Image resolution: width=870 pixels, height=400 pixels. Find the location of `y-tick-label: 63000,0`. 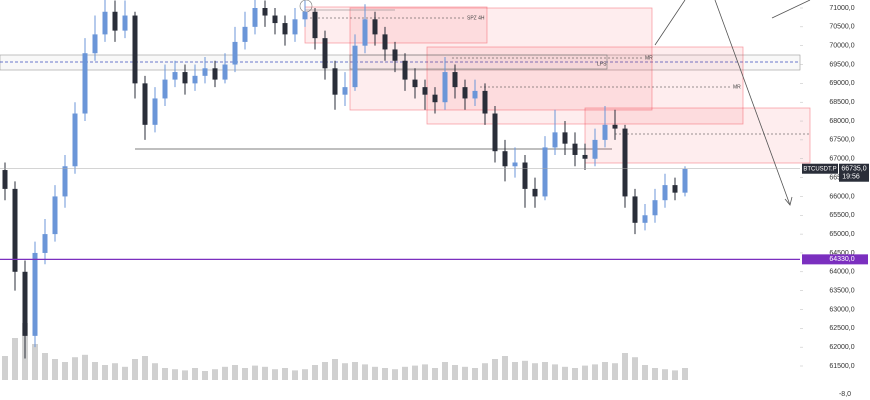

y-tick-label: 63000,0 is located at coordinates (841, 309).